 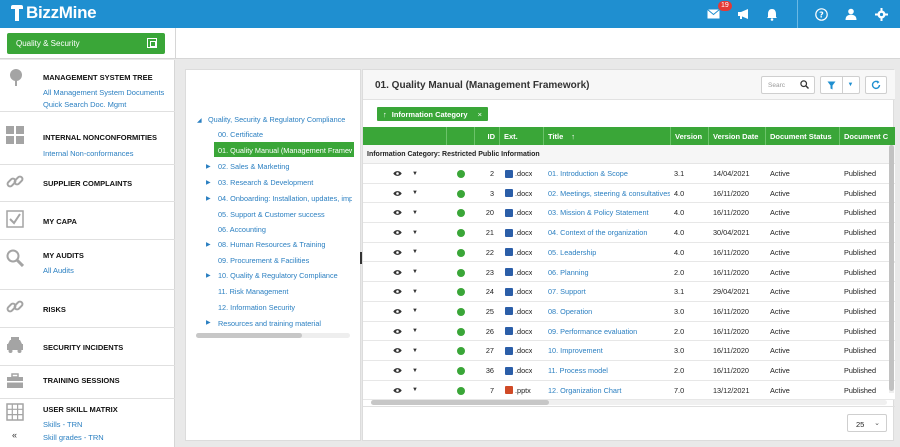 What do you see at coordinates (568, 272) in the screenshot?
I see `row-title-link: 06. Planning` at bounding box center [568, 272].